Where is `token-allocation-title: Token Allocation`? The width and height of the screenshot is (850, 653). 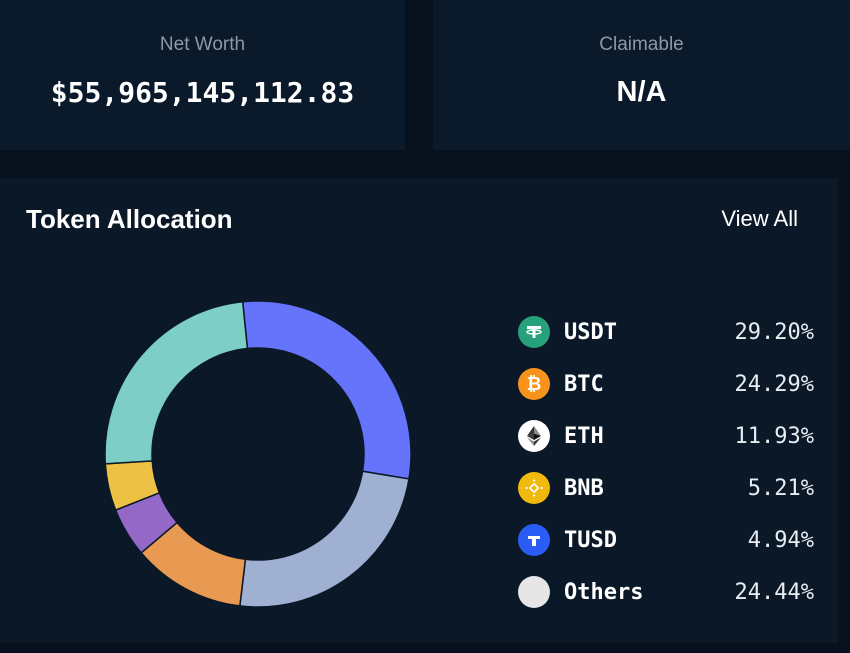 token-allocation-title: Token Allocation is located at coordinates (129, 219).